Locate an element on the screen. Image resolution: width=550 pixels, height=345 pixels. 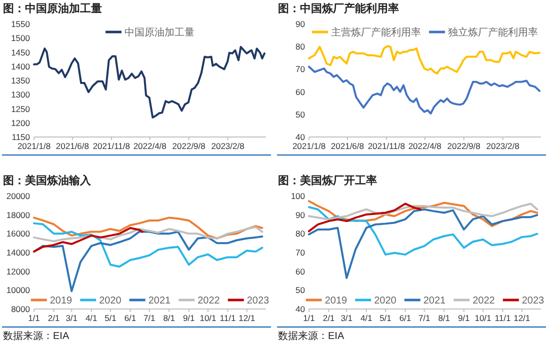
y-tick-label: 1450 is located at coordinates (20, 52).